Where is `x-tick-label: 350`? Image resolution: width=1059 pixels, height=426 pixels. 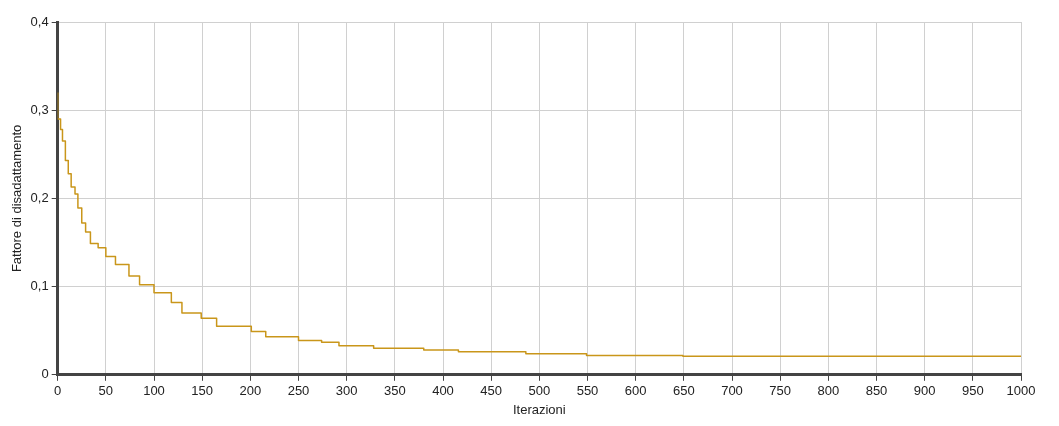 x-tick-label: 350 is located at coordinates (394, 391).